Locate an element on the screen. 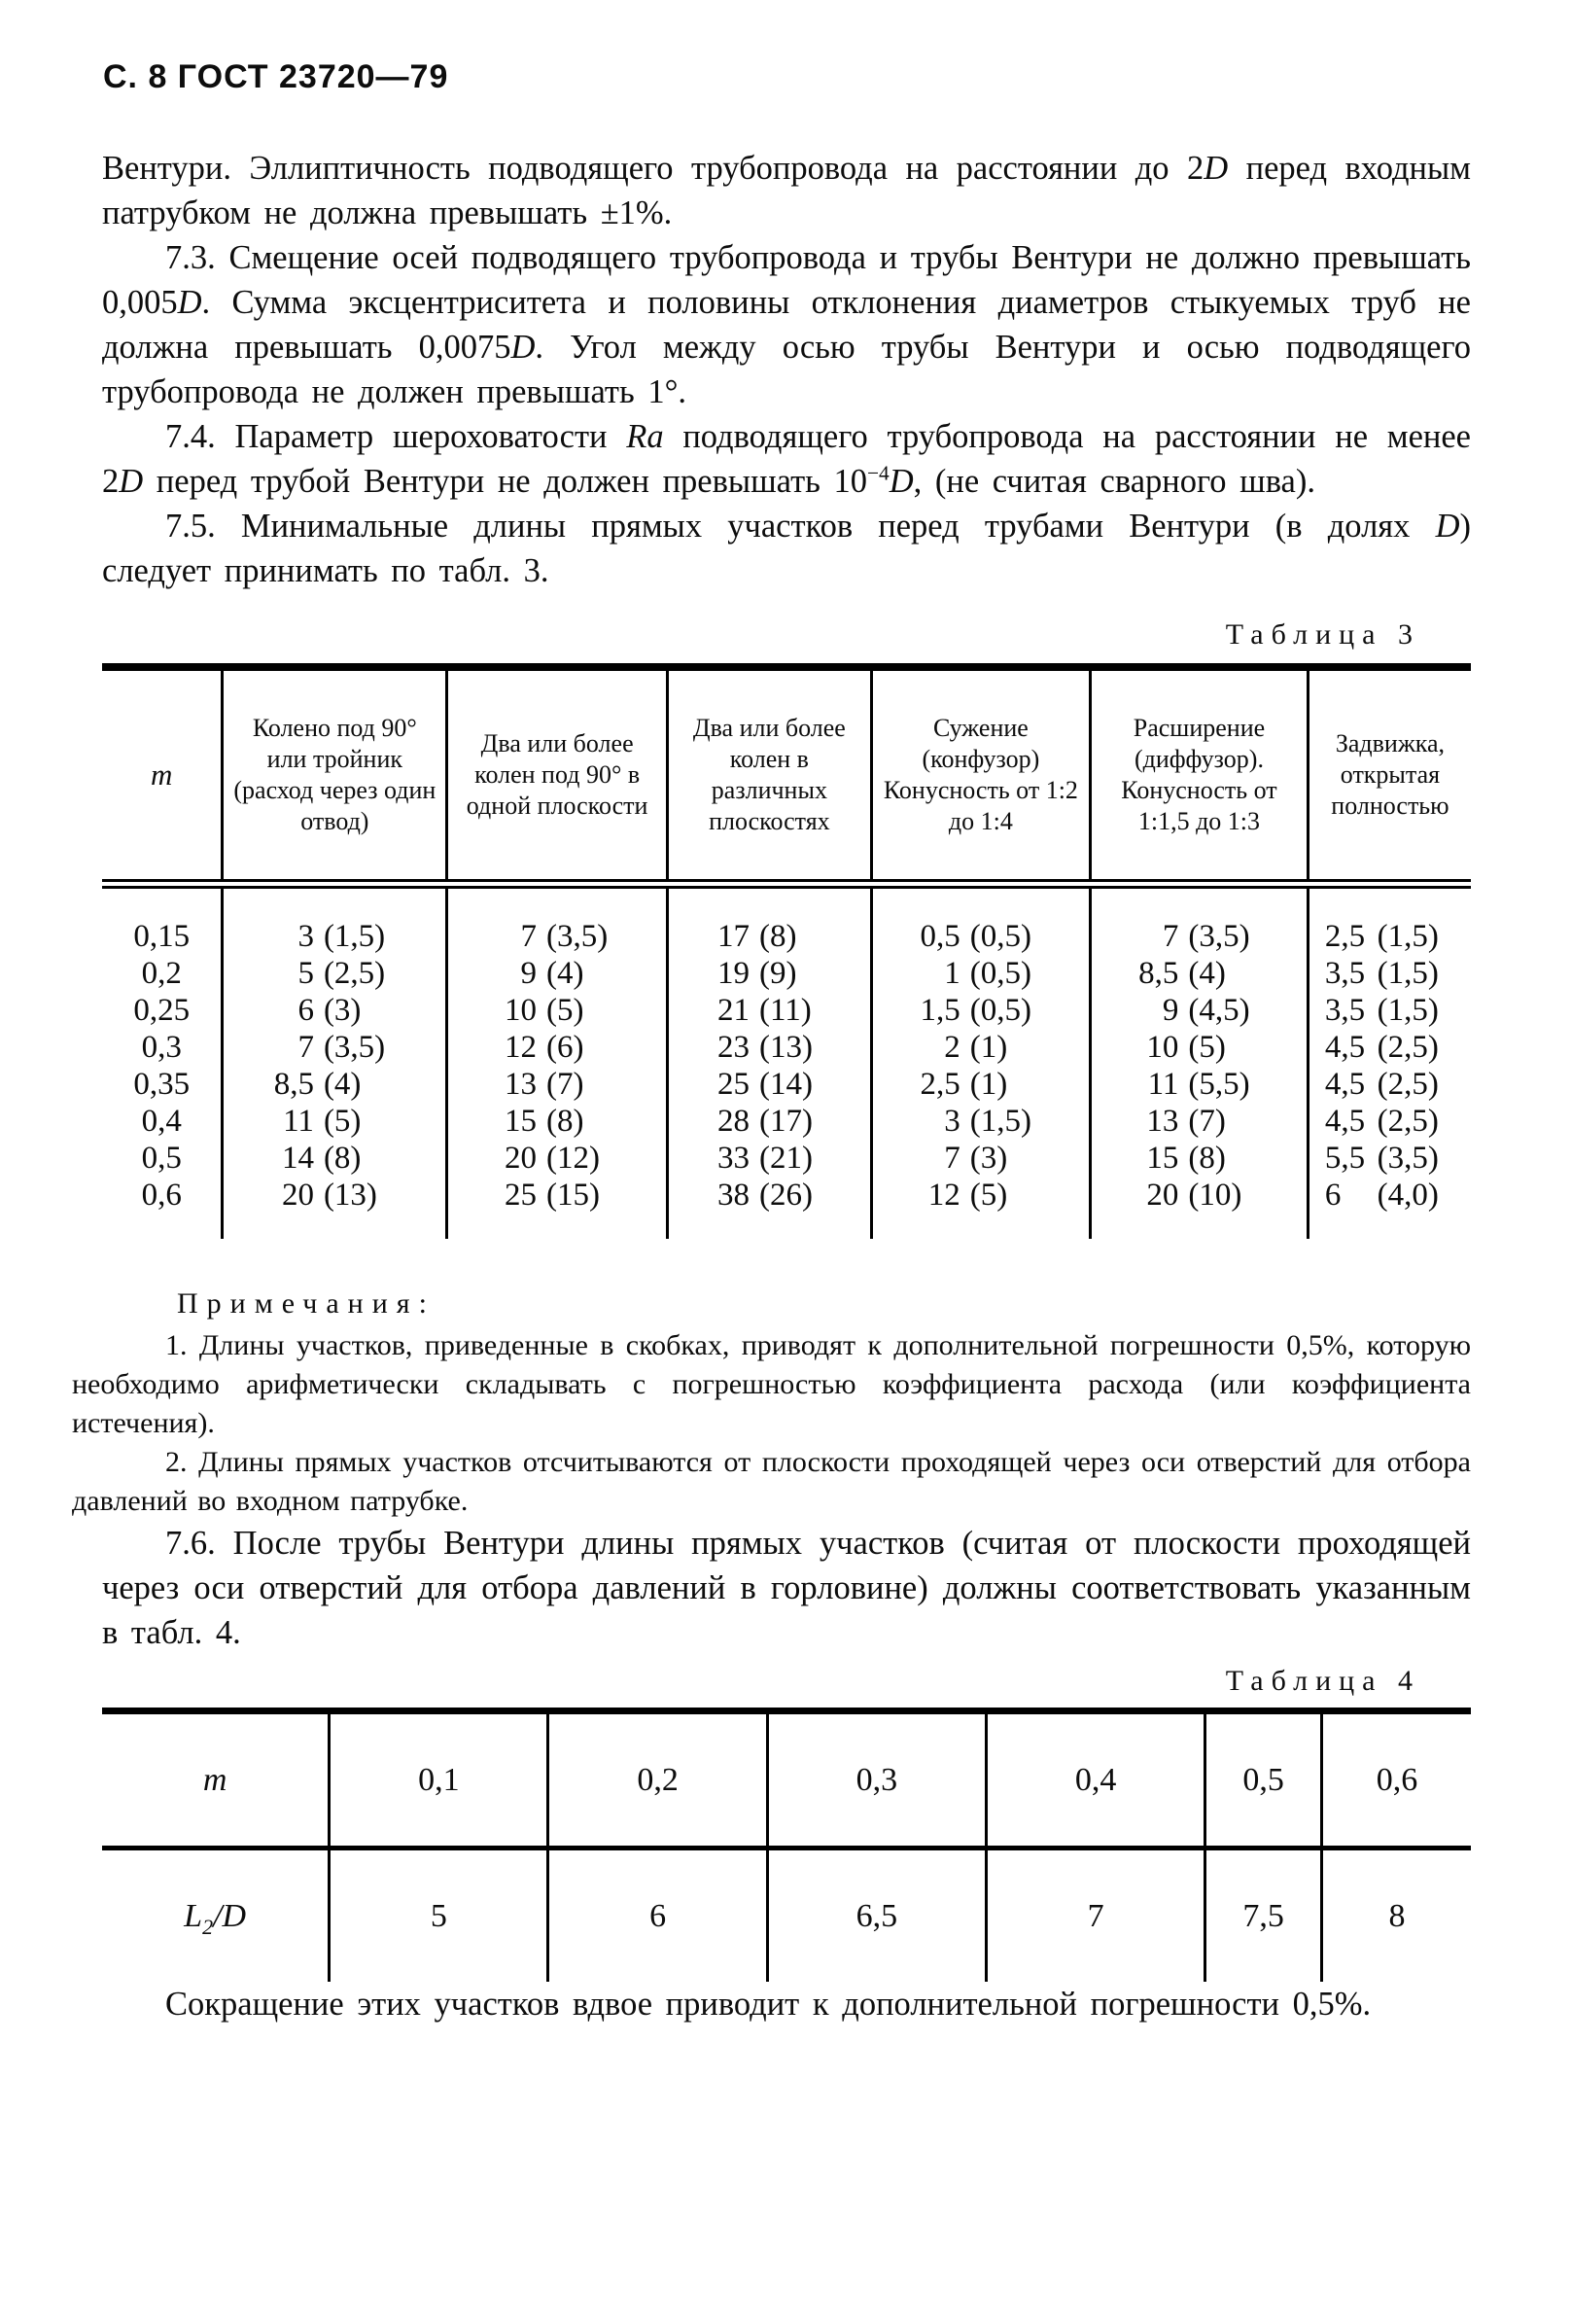 The width and height of the screenshot is (1571, 2324). paren-value: (4,0) is located at coordinates (1408, 1196).